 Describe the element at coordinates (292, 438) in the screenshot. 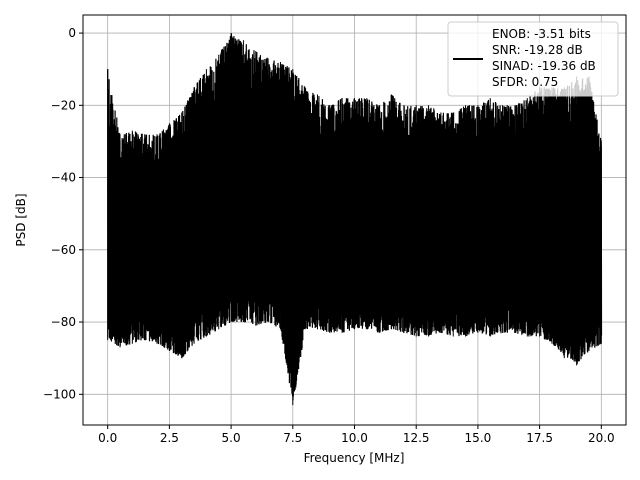

I see `x-tick-label: 7.5` at that location.